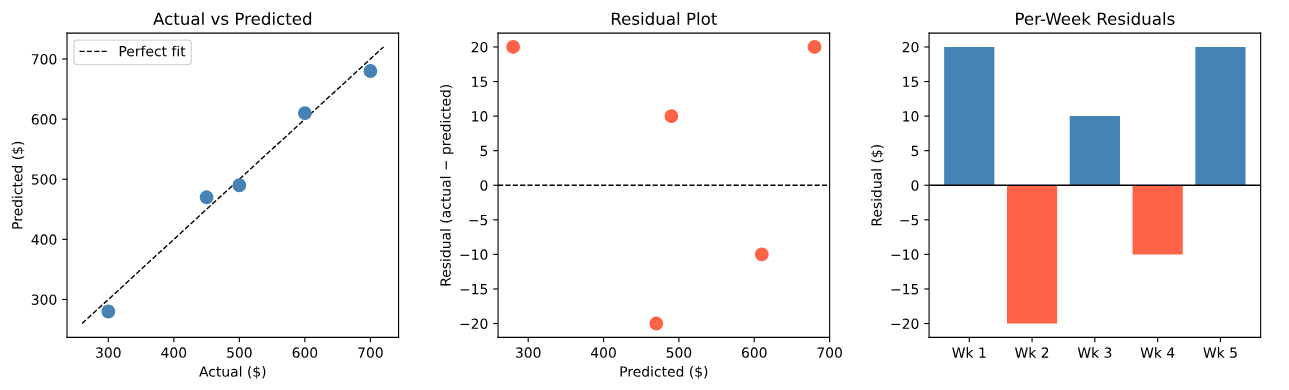 The image size is (1289, 390). Describe the element at coordinates (44, 299) in the screenshot. I see `y-tick-label: 300` at that location.